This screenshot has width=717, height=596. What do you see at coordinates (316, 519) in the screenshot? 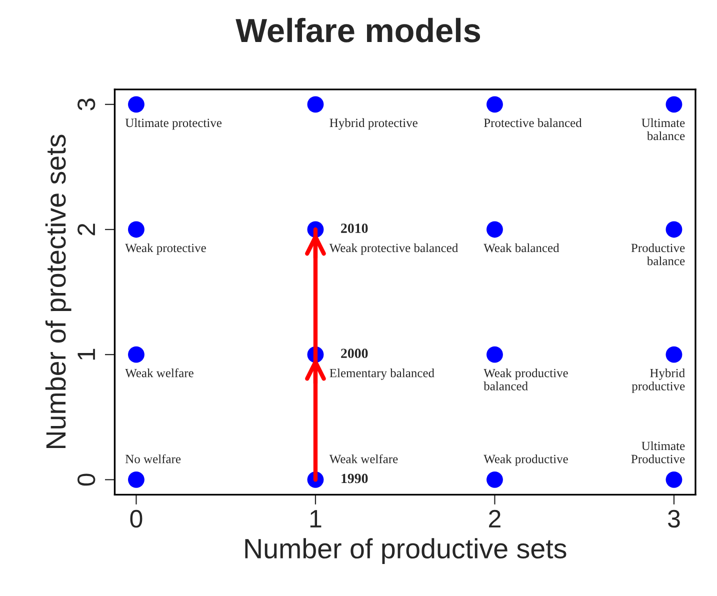
I see `x-tick-label: 1` at bounding box center [316, 519].